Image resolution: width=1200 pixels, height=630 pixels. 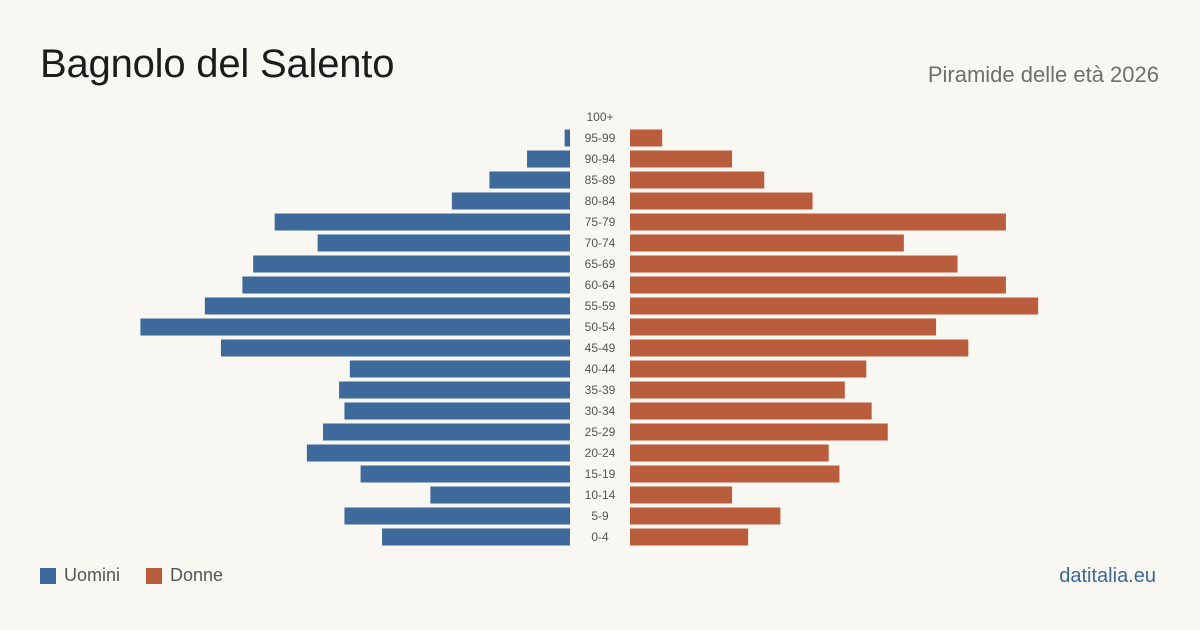 What do you see at coordinates (600, 138) in the screenshot?
I see `age-label: 95-99` at bounding box center [600, 138].